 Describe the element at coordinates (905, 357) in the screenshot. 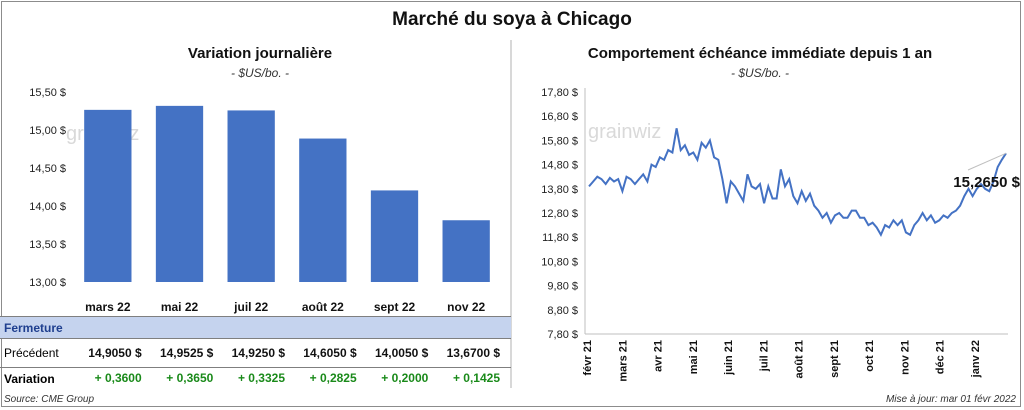

I see `line-x-tick-label: nov 21` at that location.